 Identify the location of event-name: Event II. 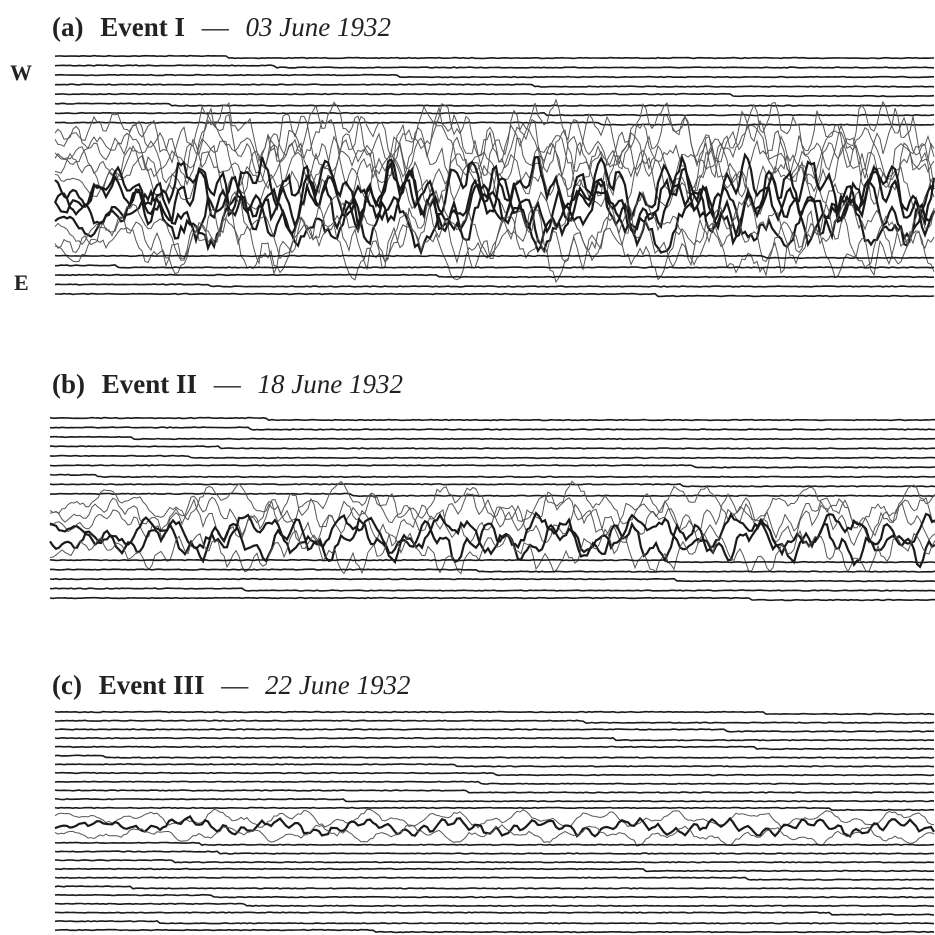
(149, 384).